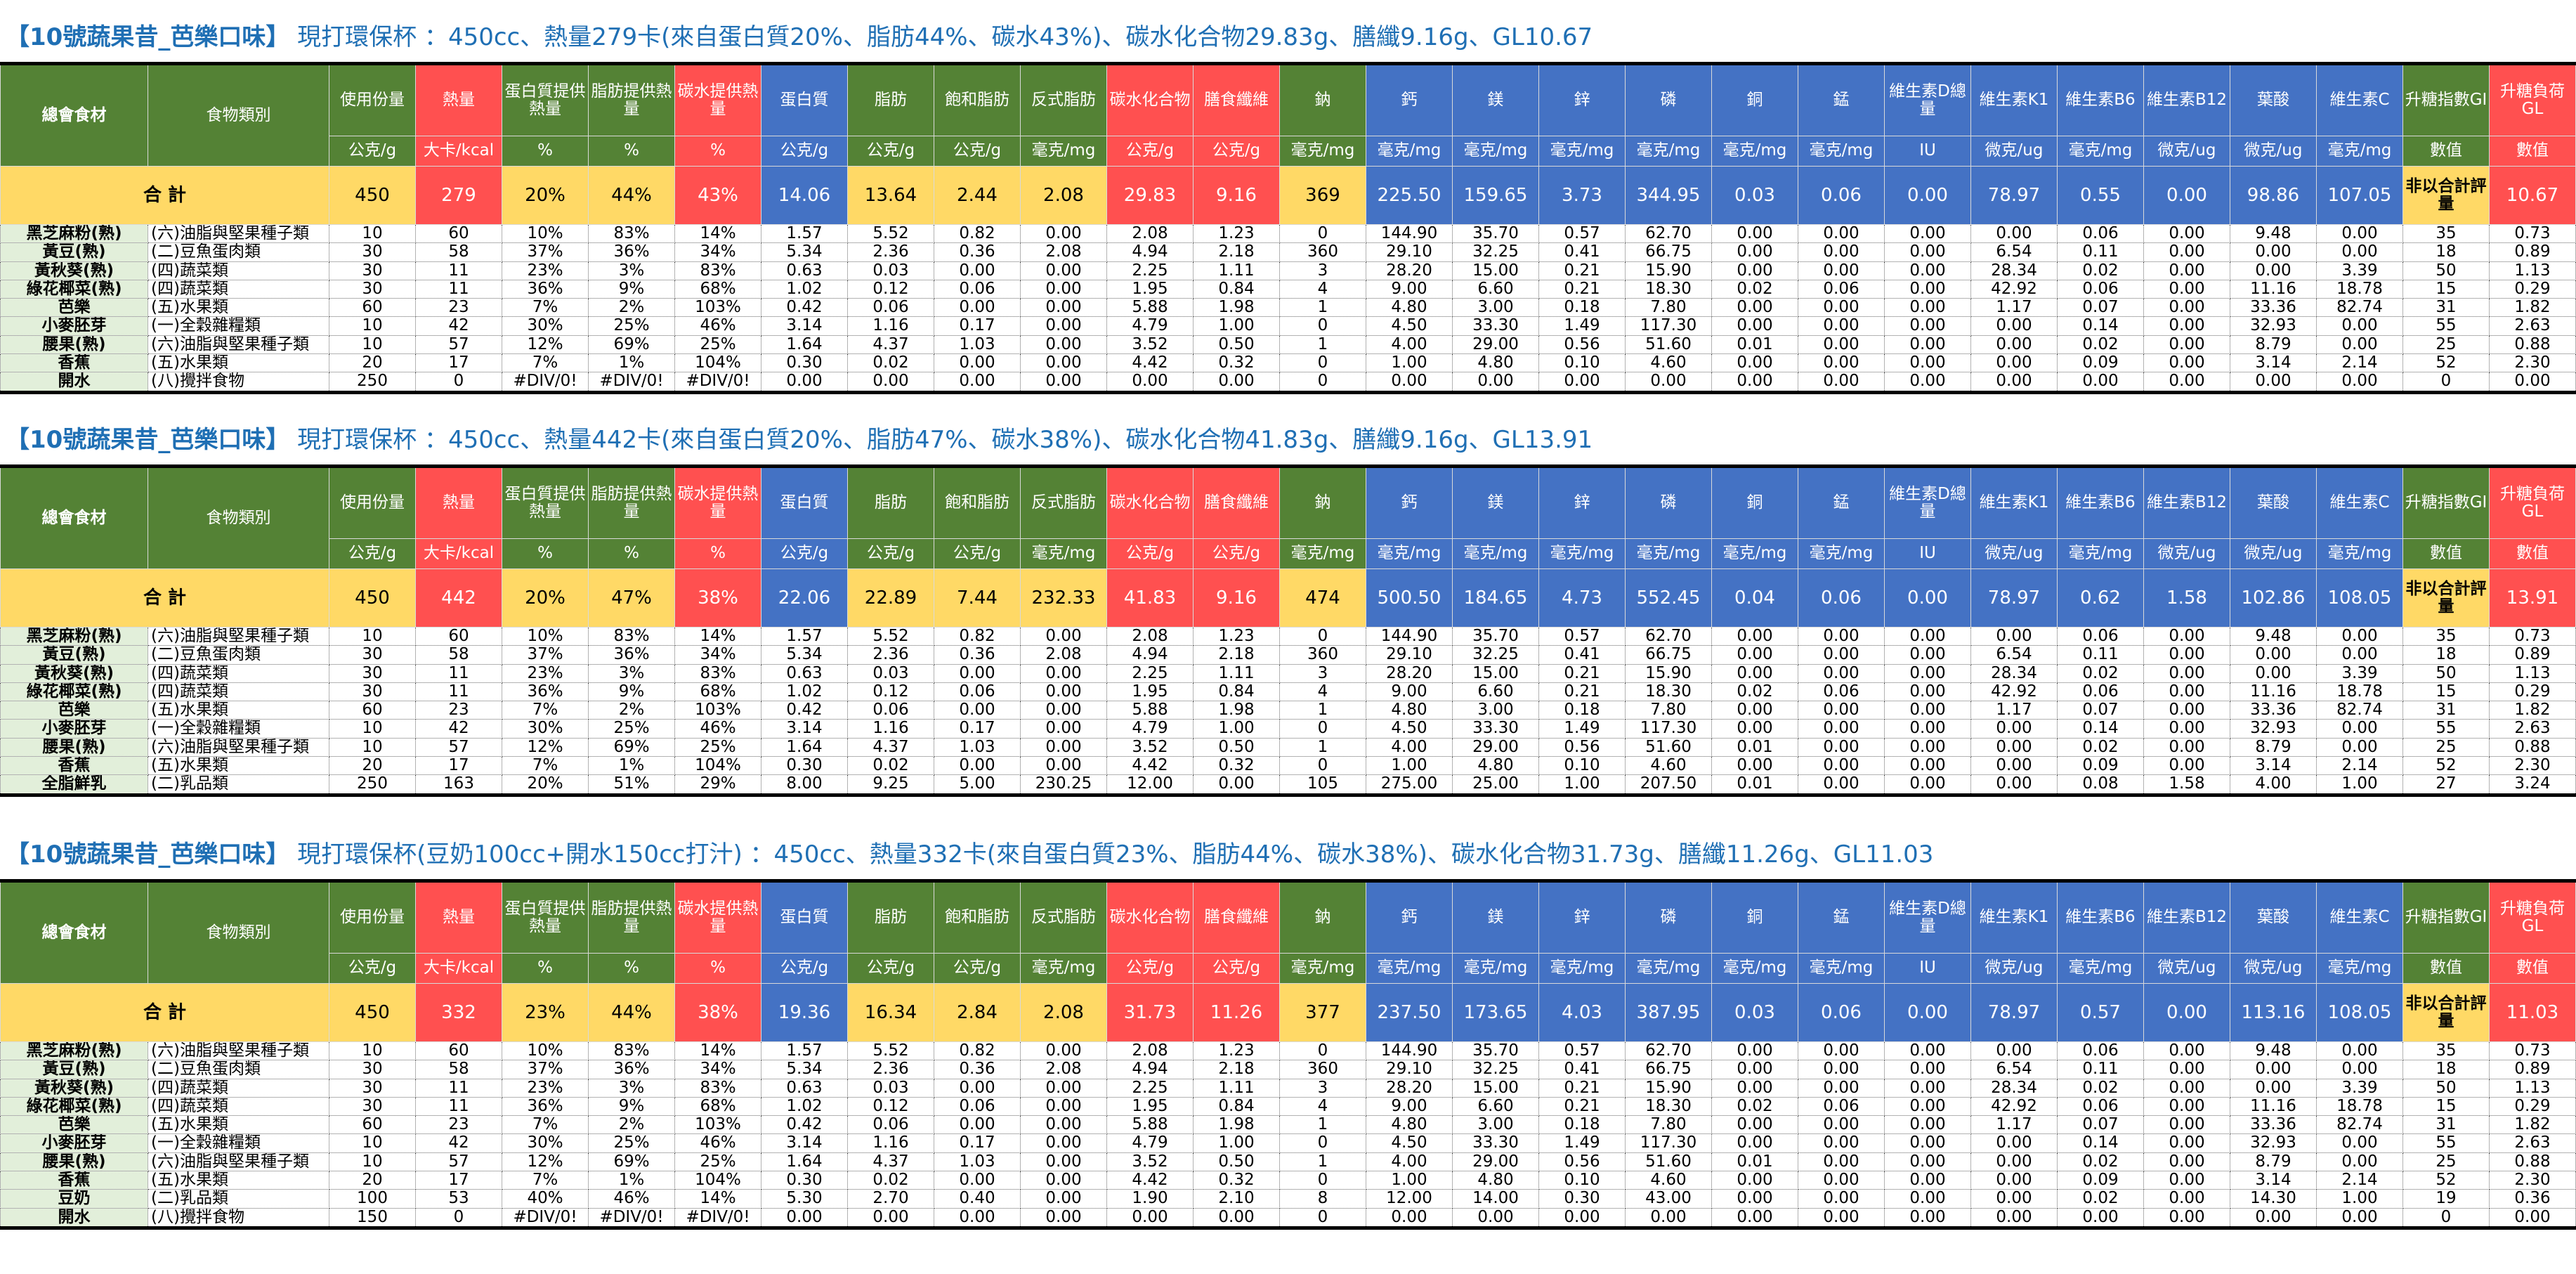 The image size is (2576, 1274). I want to click on ingredient-name: 香蕉, so click(74, 363).